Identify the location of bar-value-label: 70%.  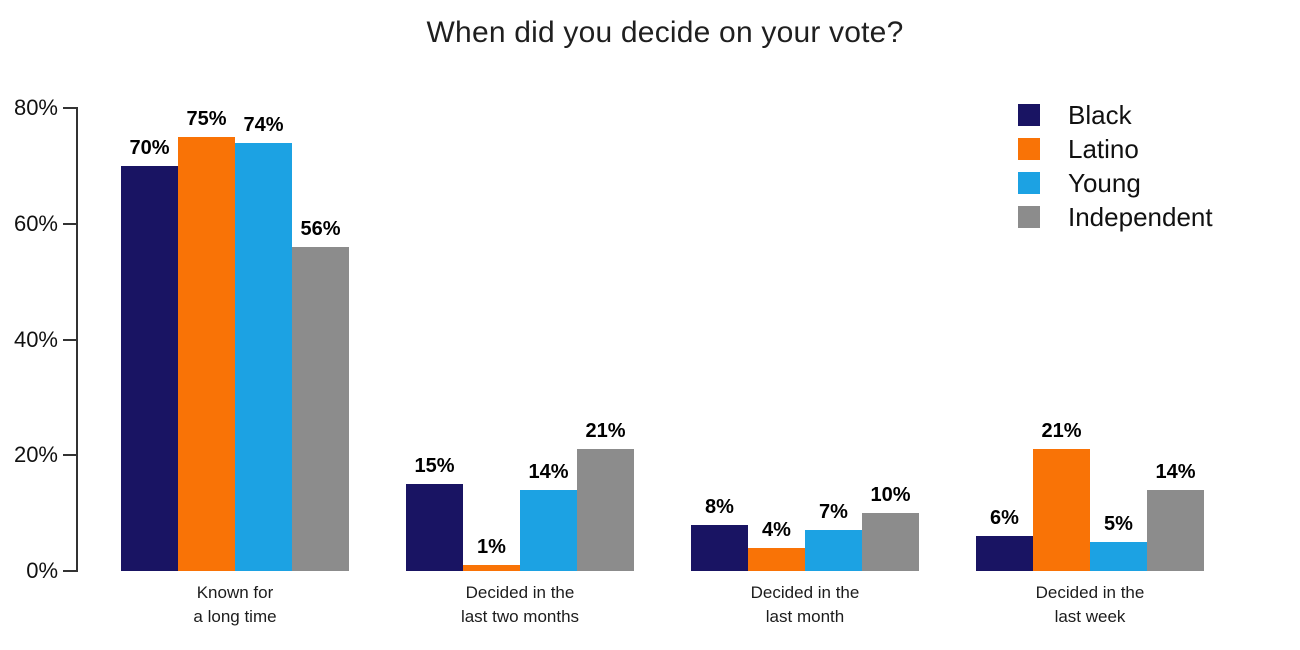
(149, 147).